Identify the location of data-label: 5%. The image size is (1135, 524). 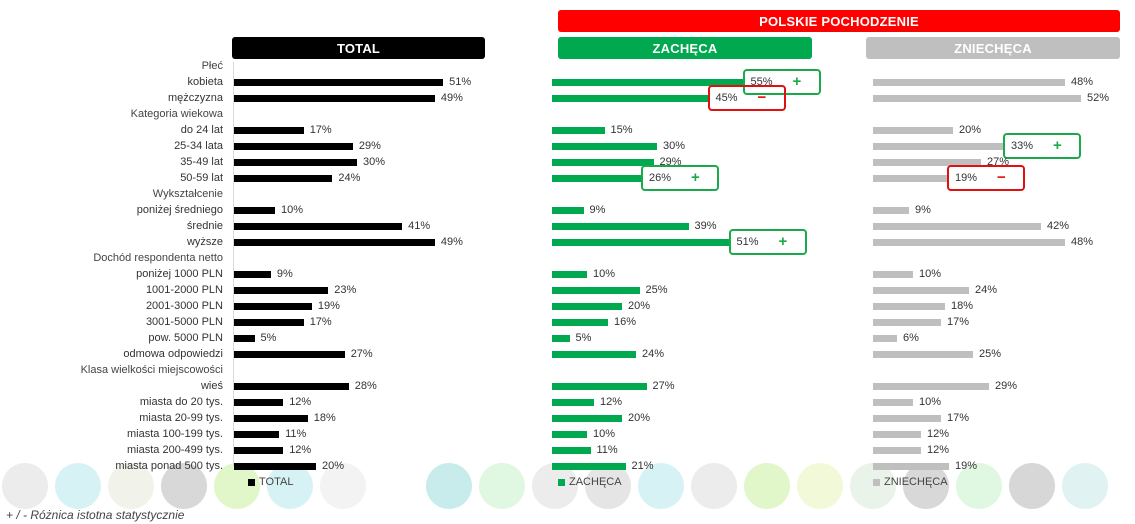
(268, 338).